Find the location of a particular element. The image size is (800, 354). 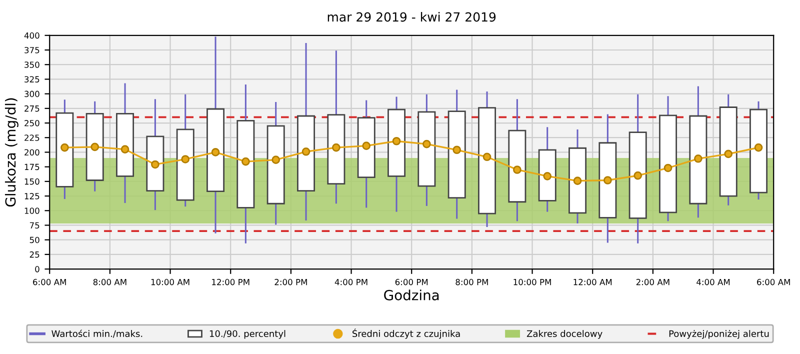

y-tick-label: 150 is located at coordinates (32, 181).